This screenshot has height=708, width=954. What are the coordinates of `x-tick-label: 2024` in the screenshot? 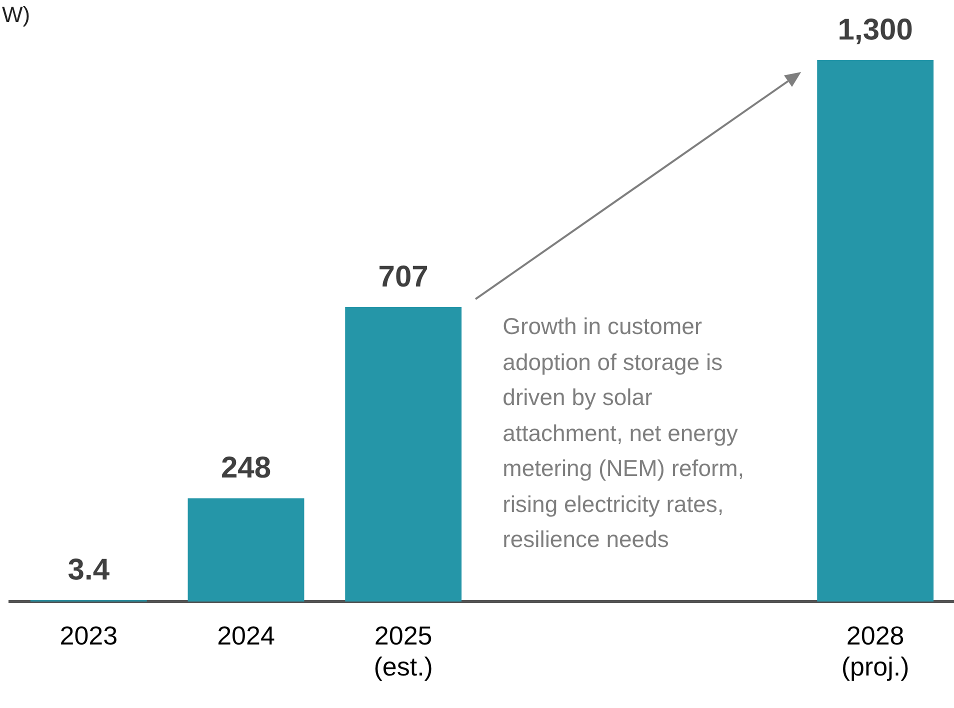 It's located at (246, 635).